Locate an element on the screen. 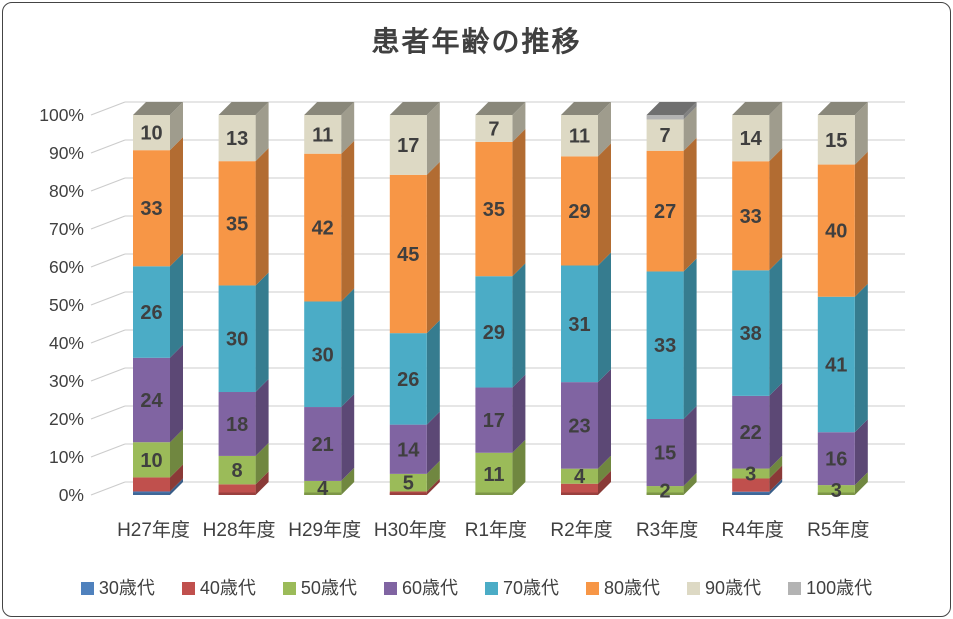  bar-data-label: 40 is located at coordinates (836, 232).